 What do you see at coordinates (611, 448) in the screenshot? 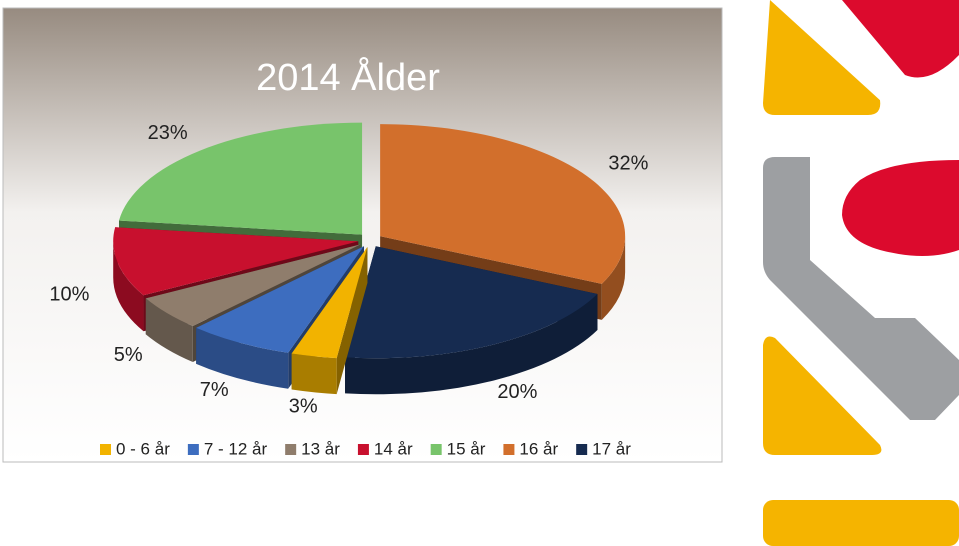
I see `legend-label: 17 år` at bounding box center [611, 448].